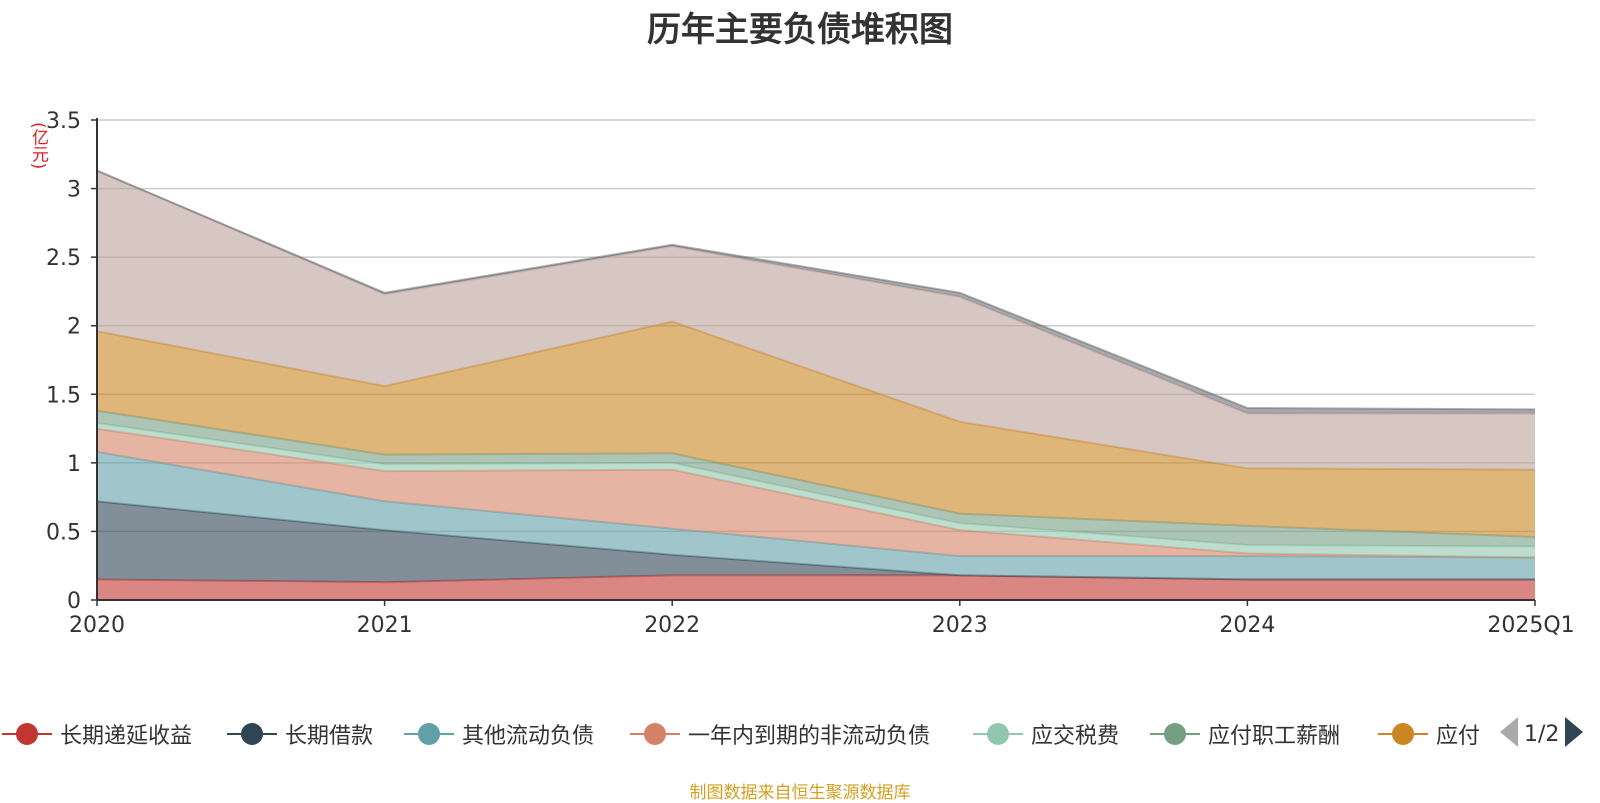  Describe the element at coordinates (63, 361) in the screenshot. I see `y-tick-labels: 0 0.5 1 1.5 2 2.5 3 3.5` at that location.